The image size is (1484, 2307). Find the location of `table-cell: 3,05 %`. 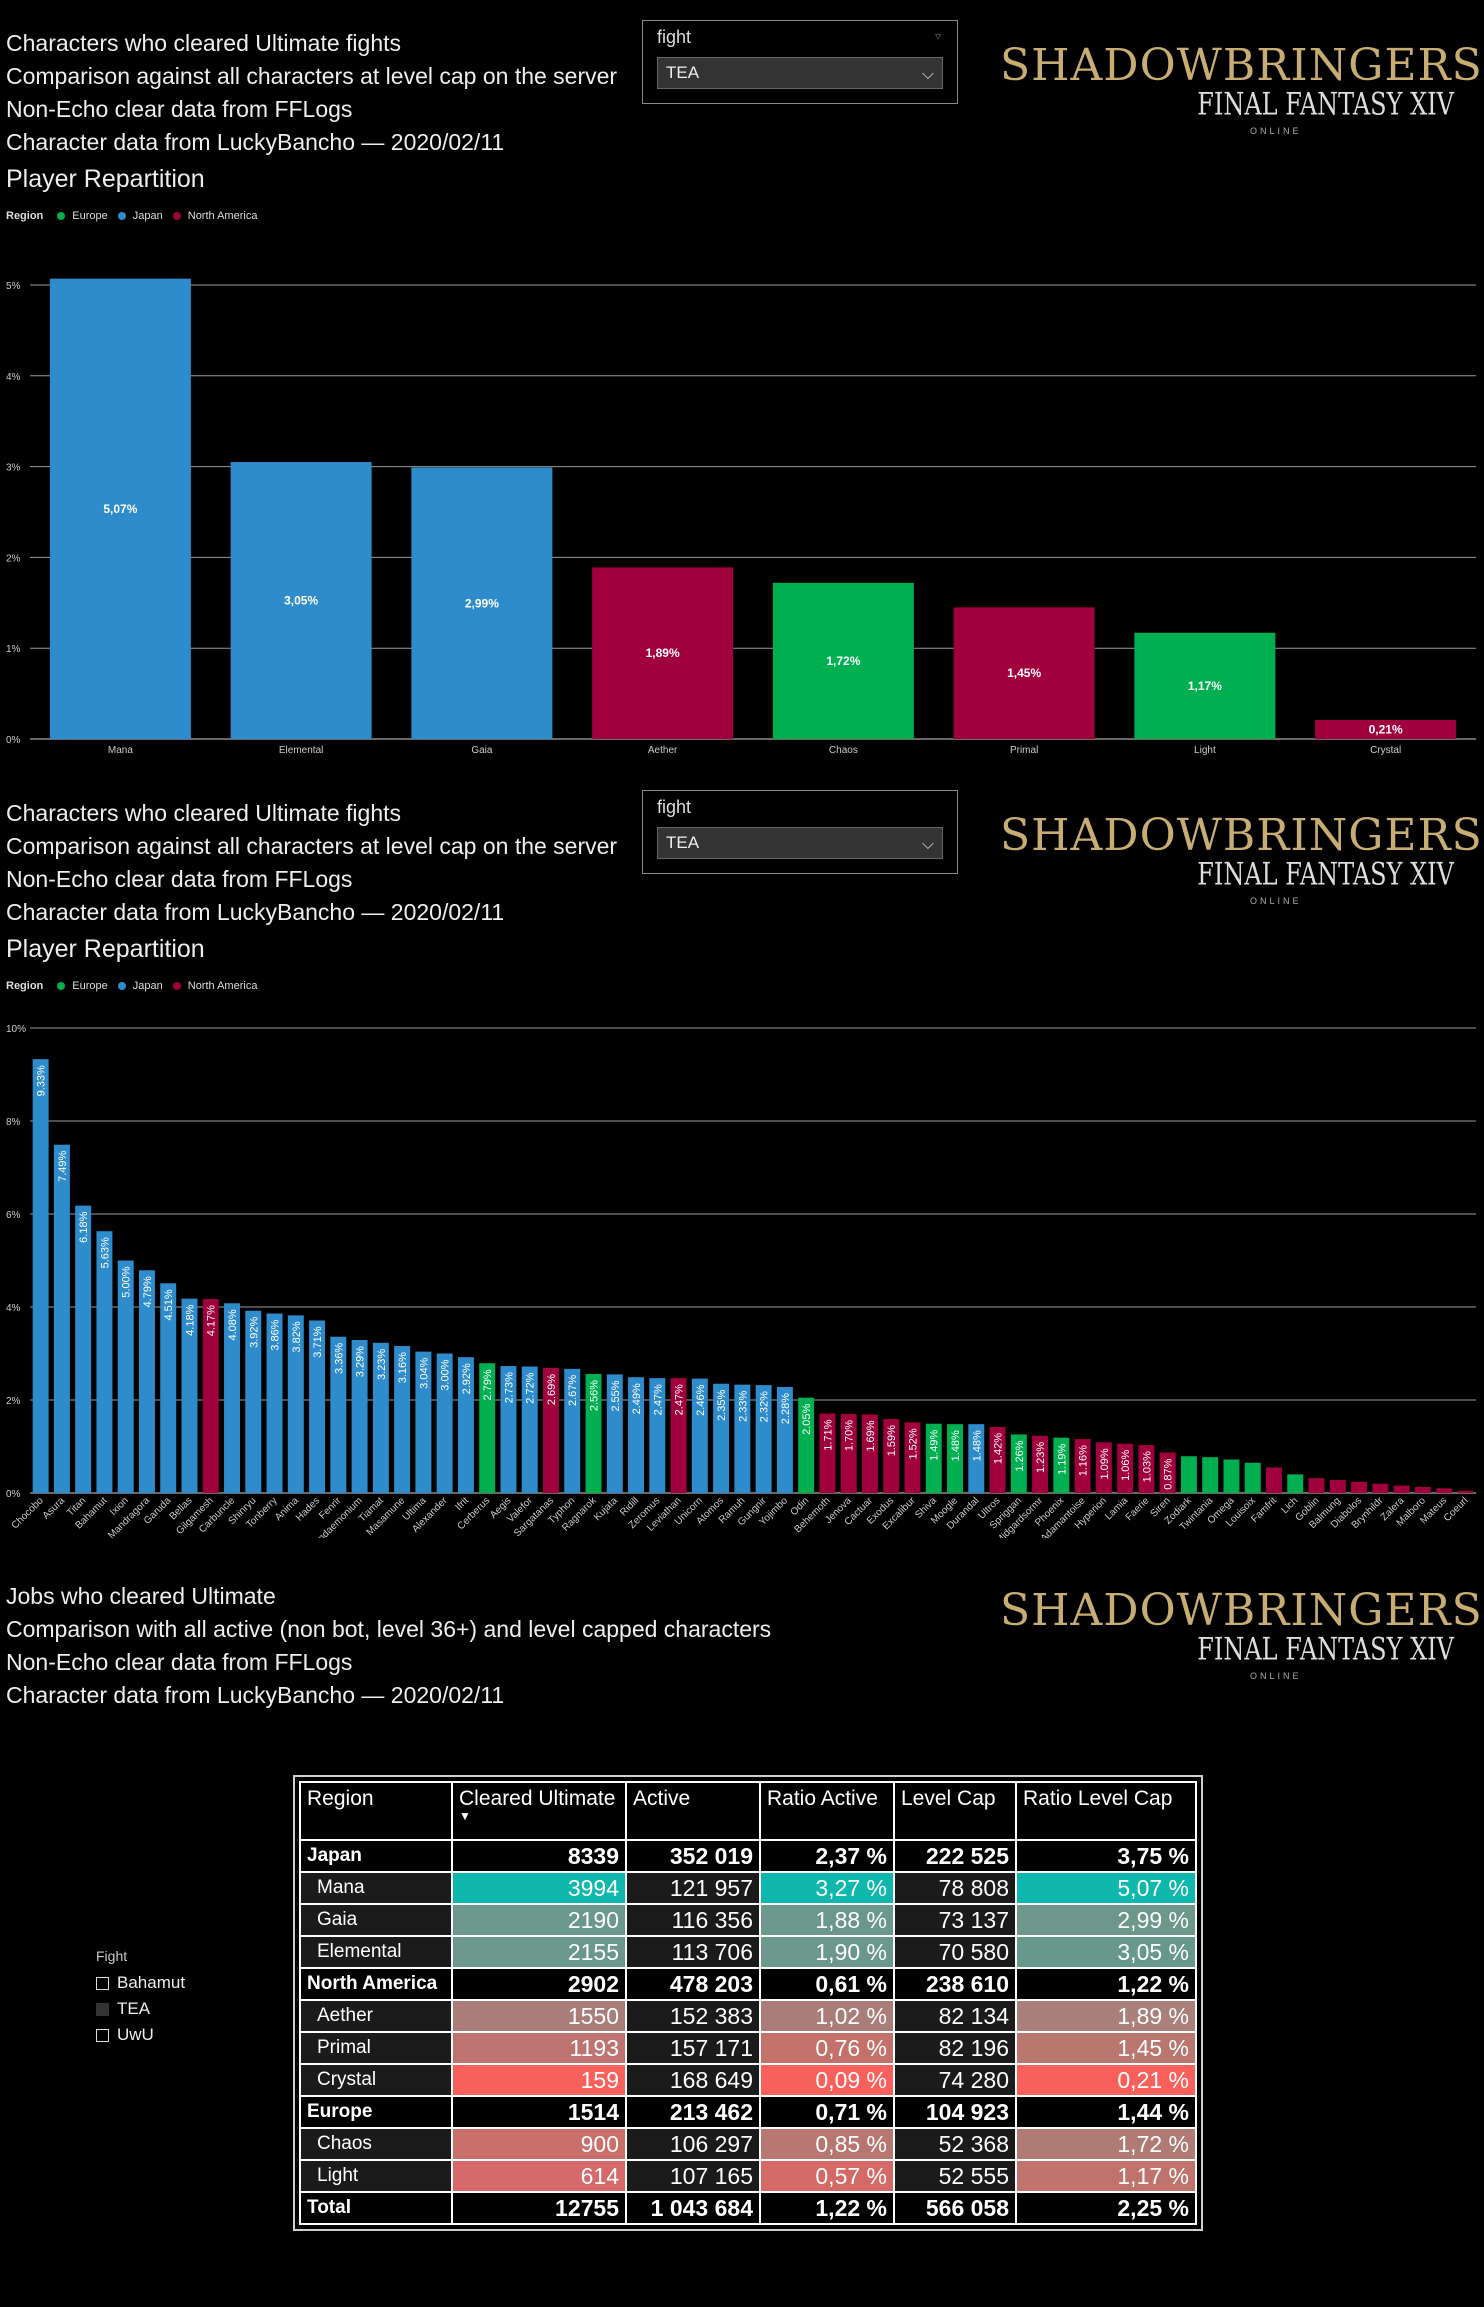

table-cell: 3,05 % is located at coordinates (1106, 1952).